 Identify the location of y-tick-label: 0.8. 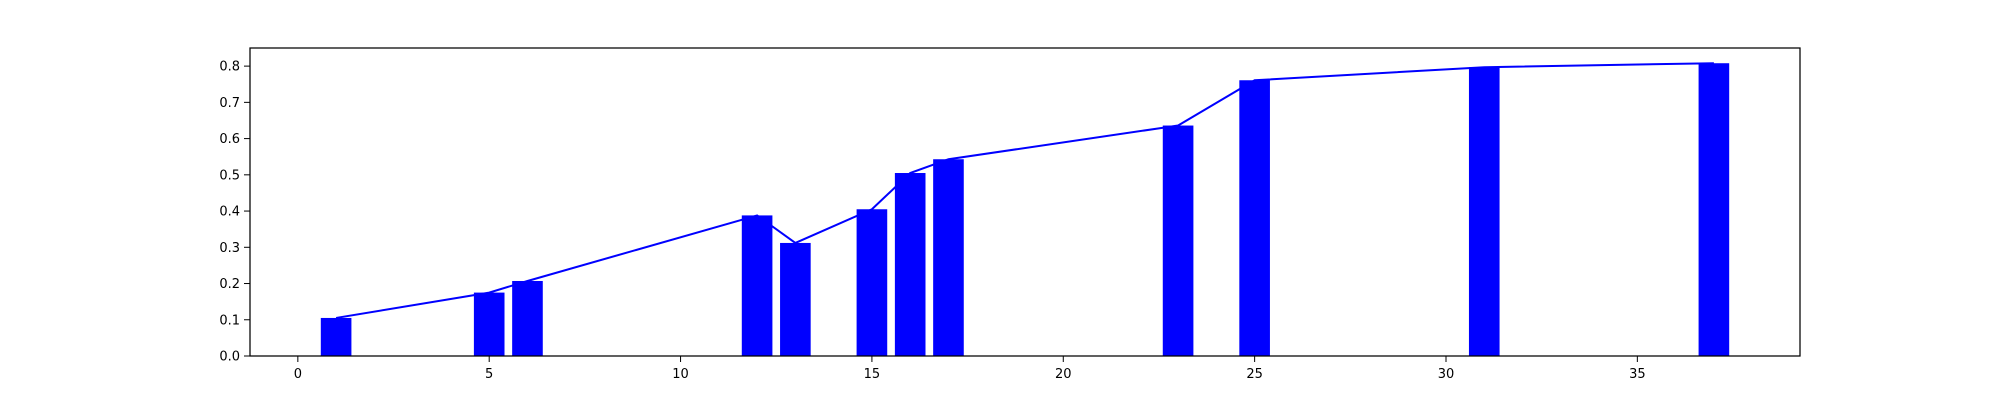
(229, 67).